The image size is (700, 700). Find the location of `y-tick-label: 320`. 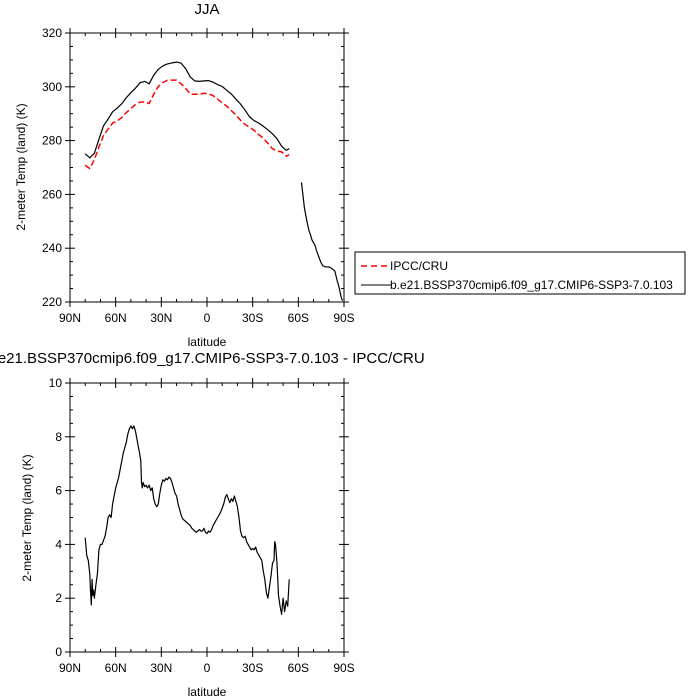

y-tick-label: 320 is located at coordinates (52, 33).